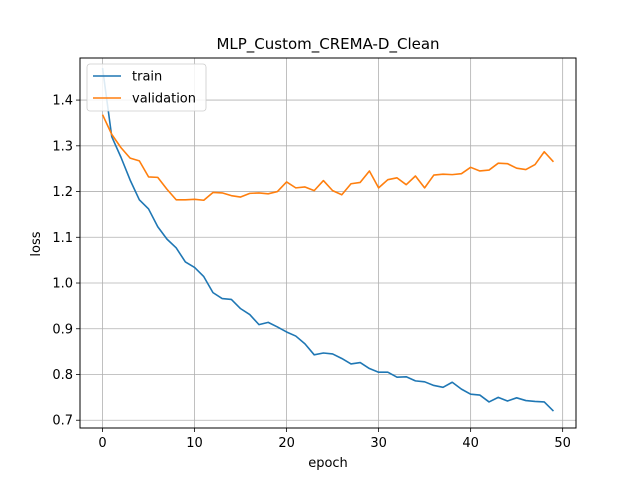 The image size is (640, 480). I want to click on y-tick-label: 0.9, so click(62, 329).